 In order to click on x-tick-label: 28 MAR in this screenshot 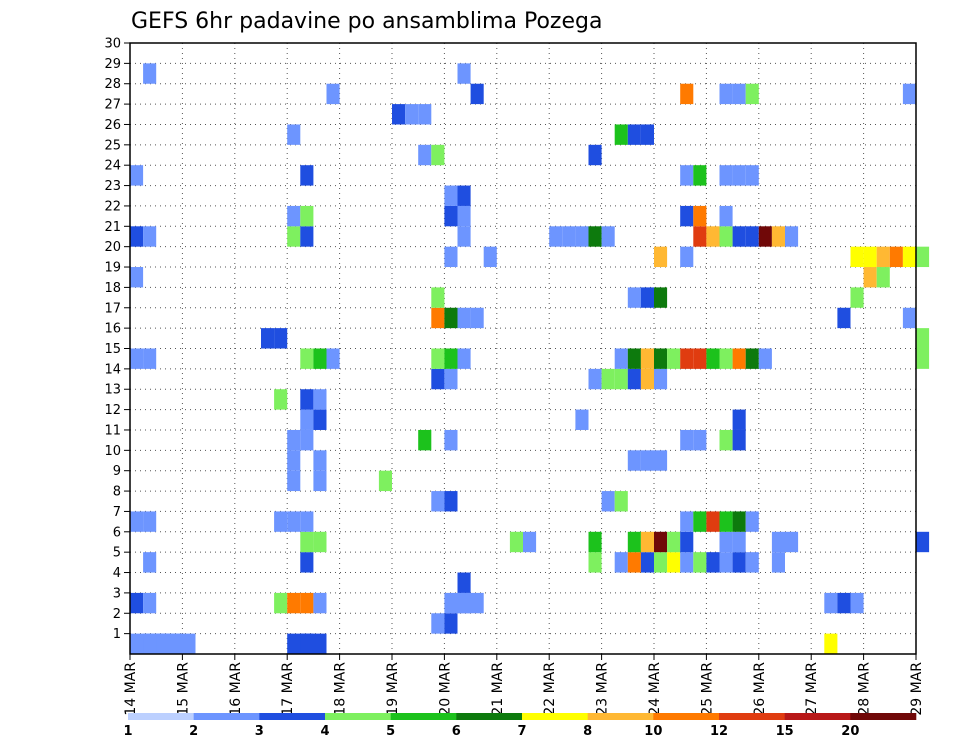, I will do `click(865, 689)`.